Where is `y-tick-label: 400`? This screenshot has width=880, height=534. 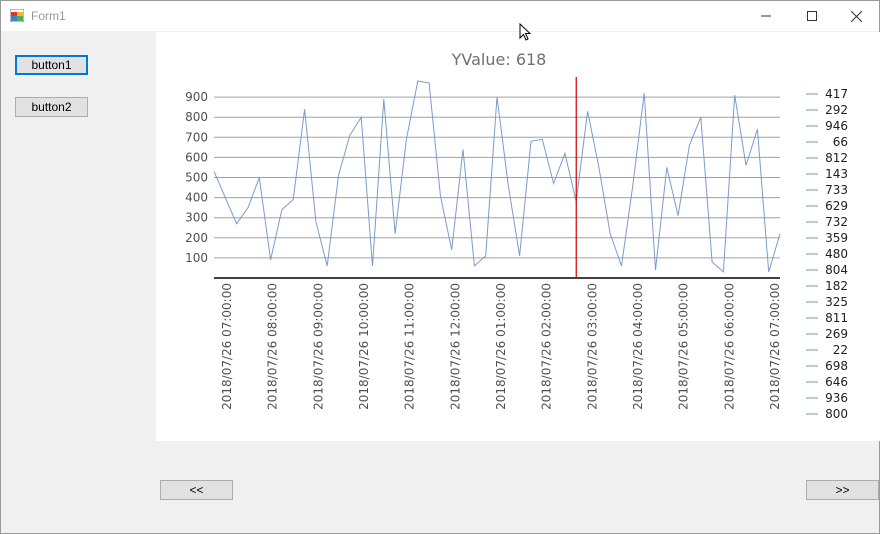 y-tick-label: 400 is located at coordinates (196, 198).